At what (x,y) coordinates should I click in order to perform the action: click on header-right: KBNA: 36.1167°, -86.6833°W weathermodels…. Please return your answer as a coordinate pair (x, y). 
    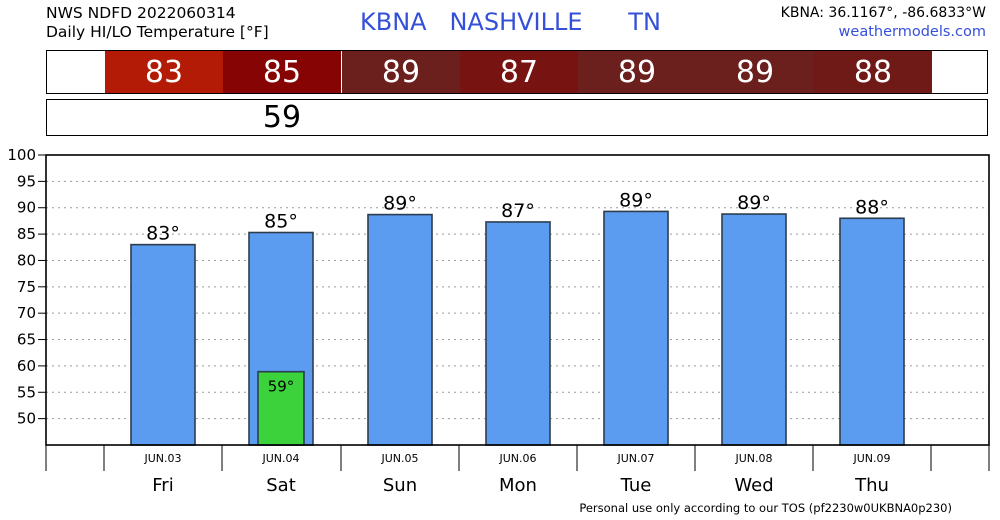
    Looking at the image, I should click on (883, 23).